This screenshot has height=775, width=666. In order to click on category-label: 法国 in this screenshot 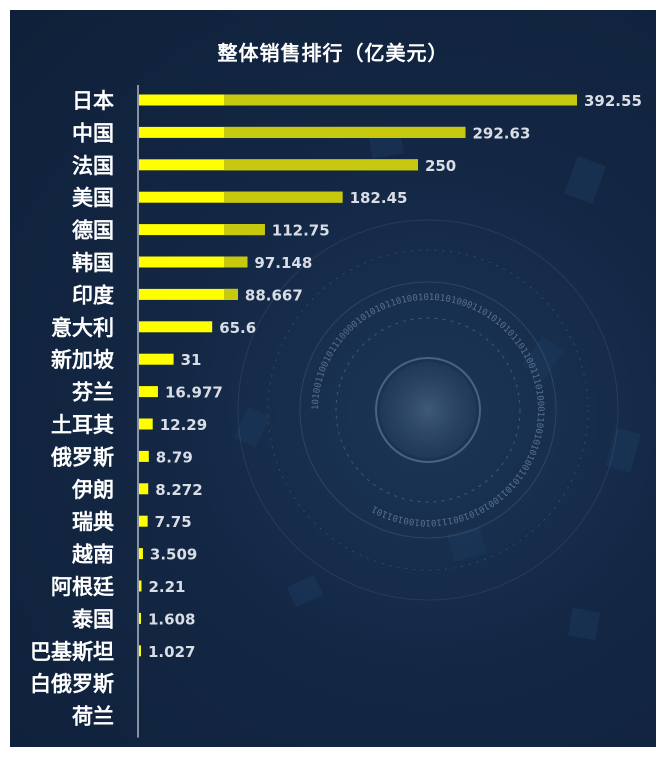, I will do `click(93, 166)`.